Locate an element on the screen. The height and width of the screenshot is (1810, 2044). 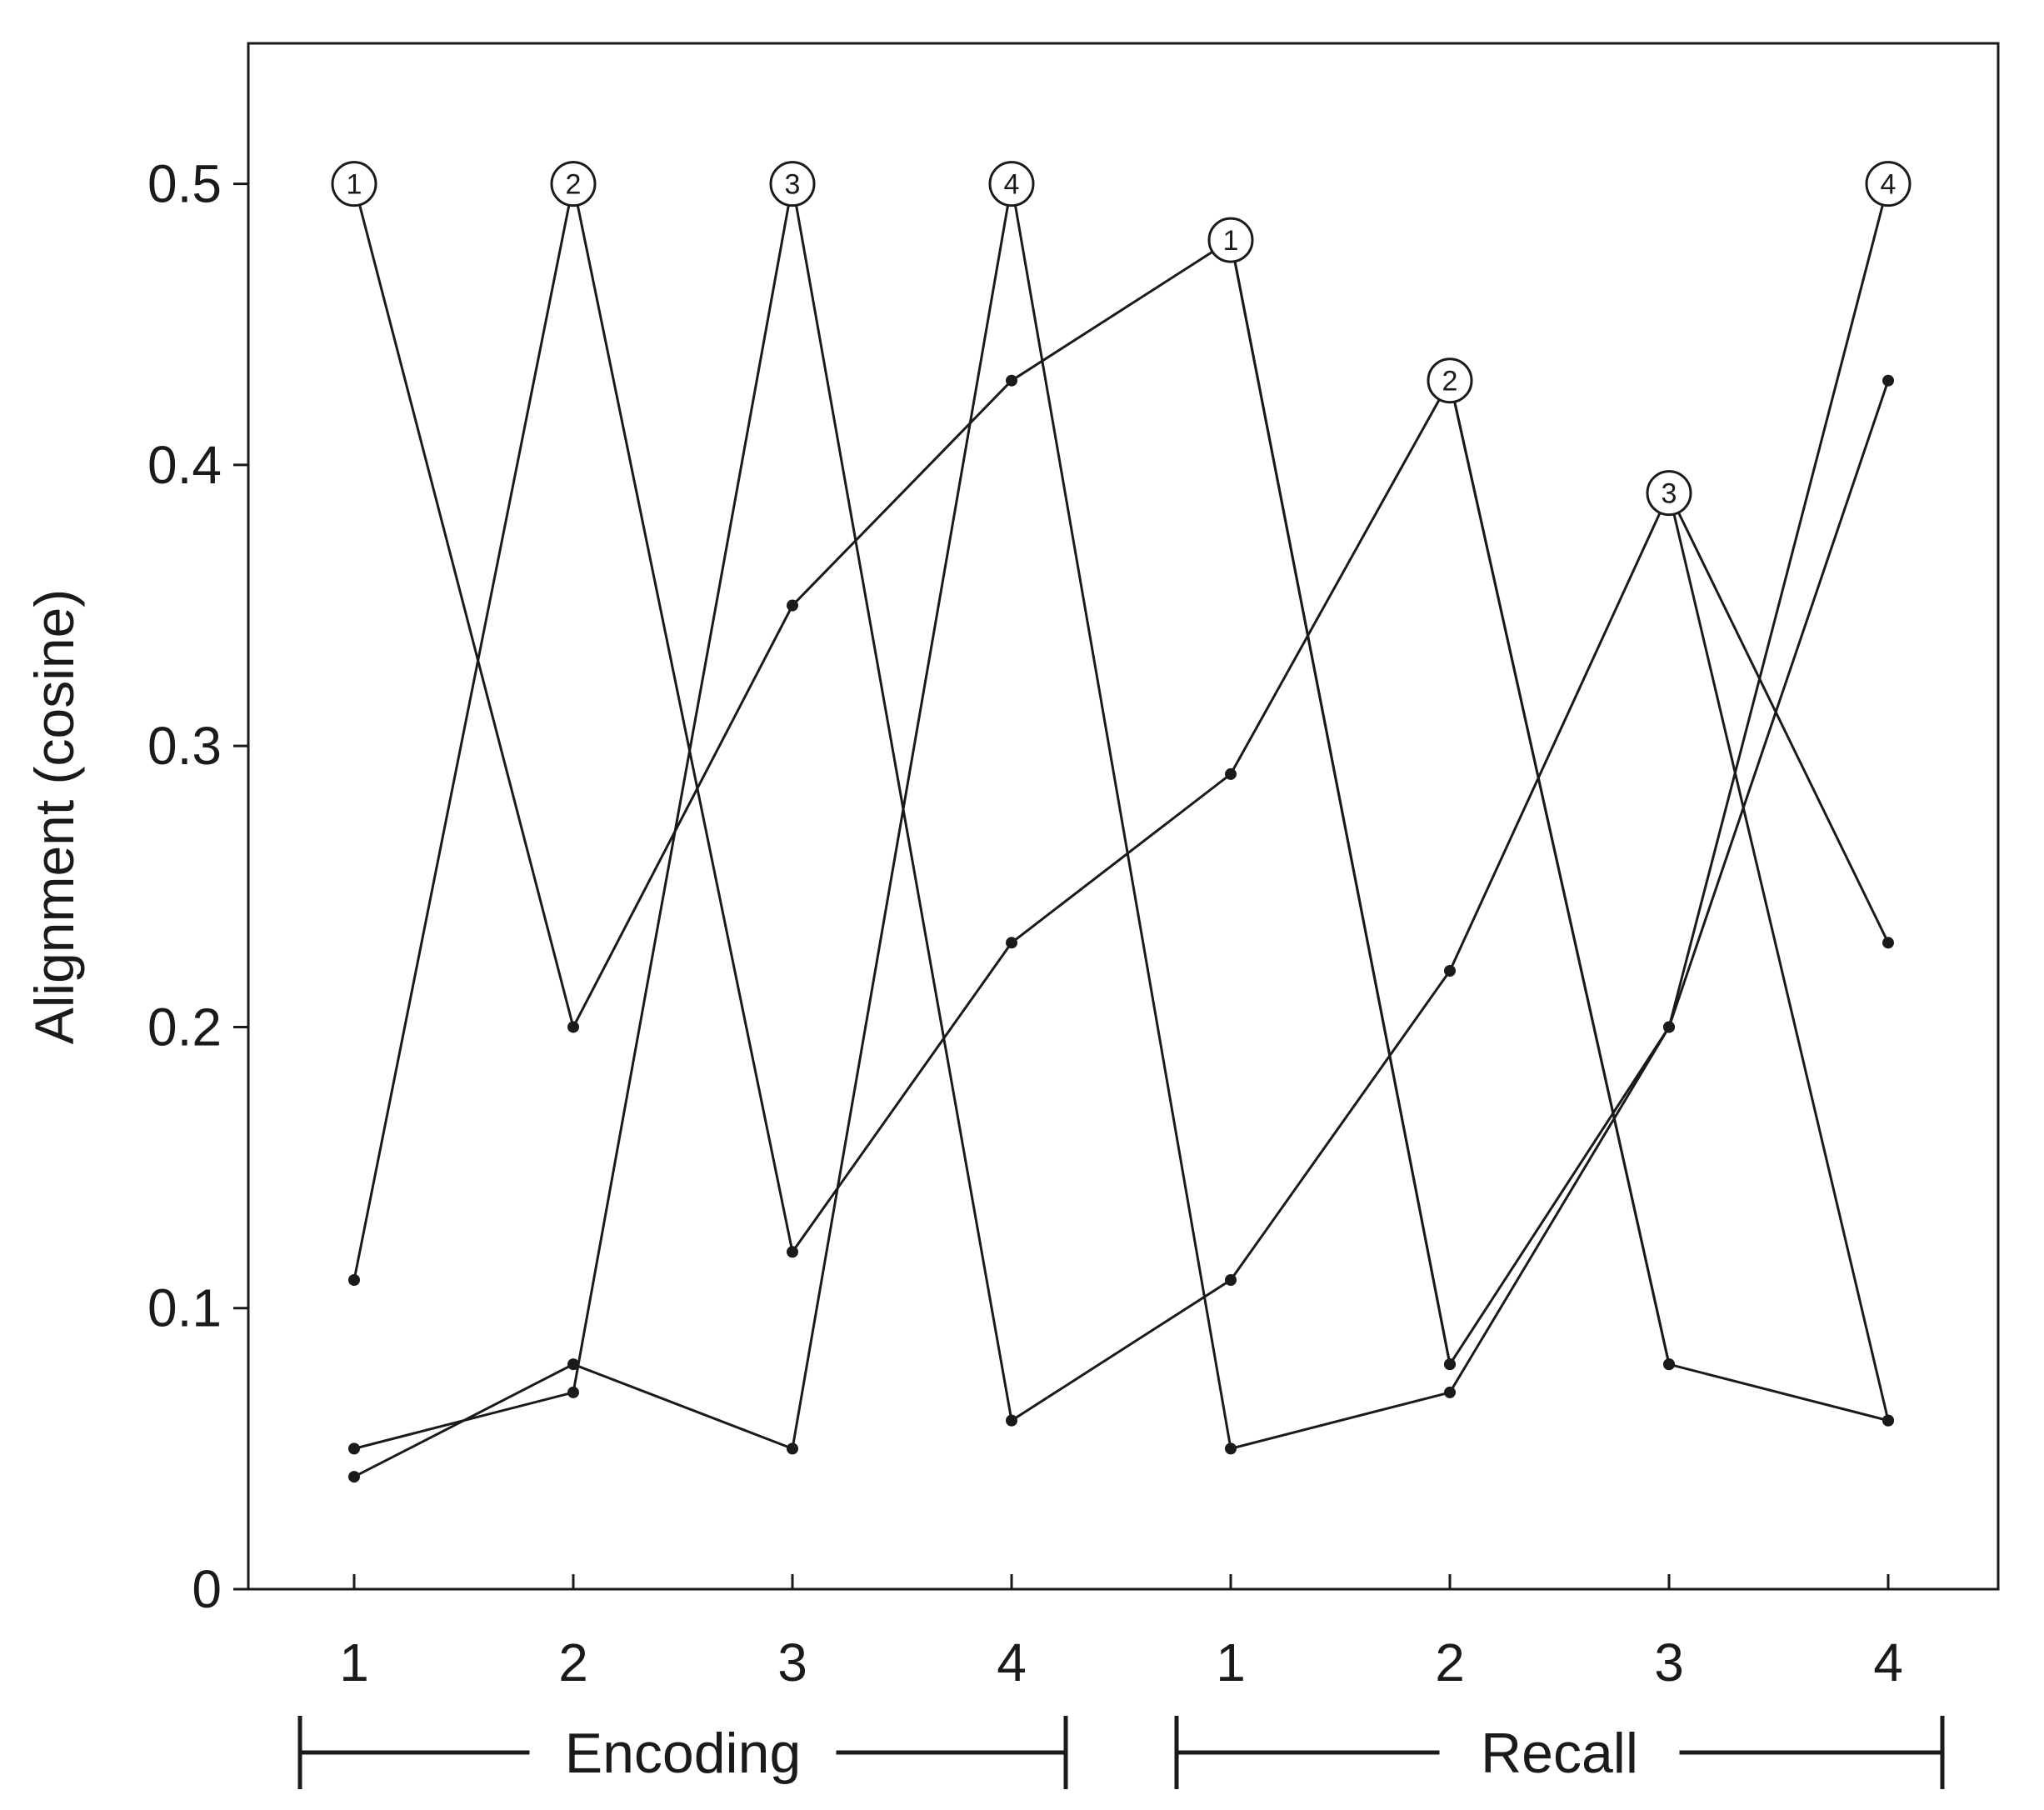
y-tick-label: 0.5 is located at coordinates (185, 184).